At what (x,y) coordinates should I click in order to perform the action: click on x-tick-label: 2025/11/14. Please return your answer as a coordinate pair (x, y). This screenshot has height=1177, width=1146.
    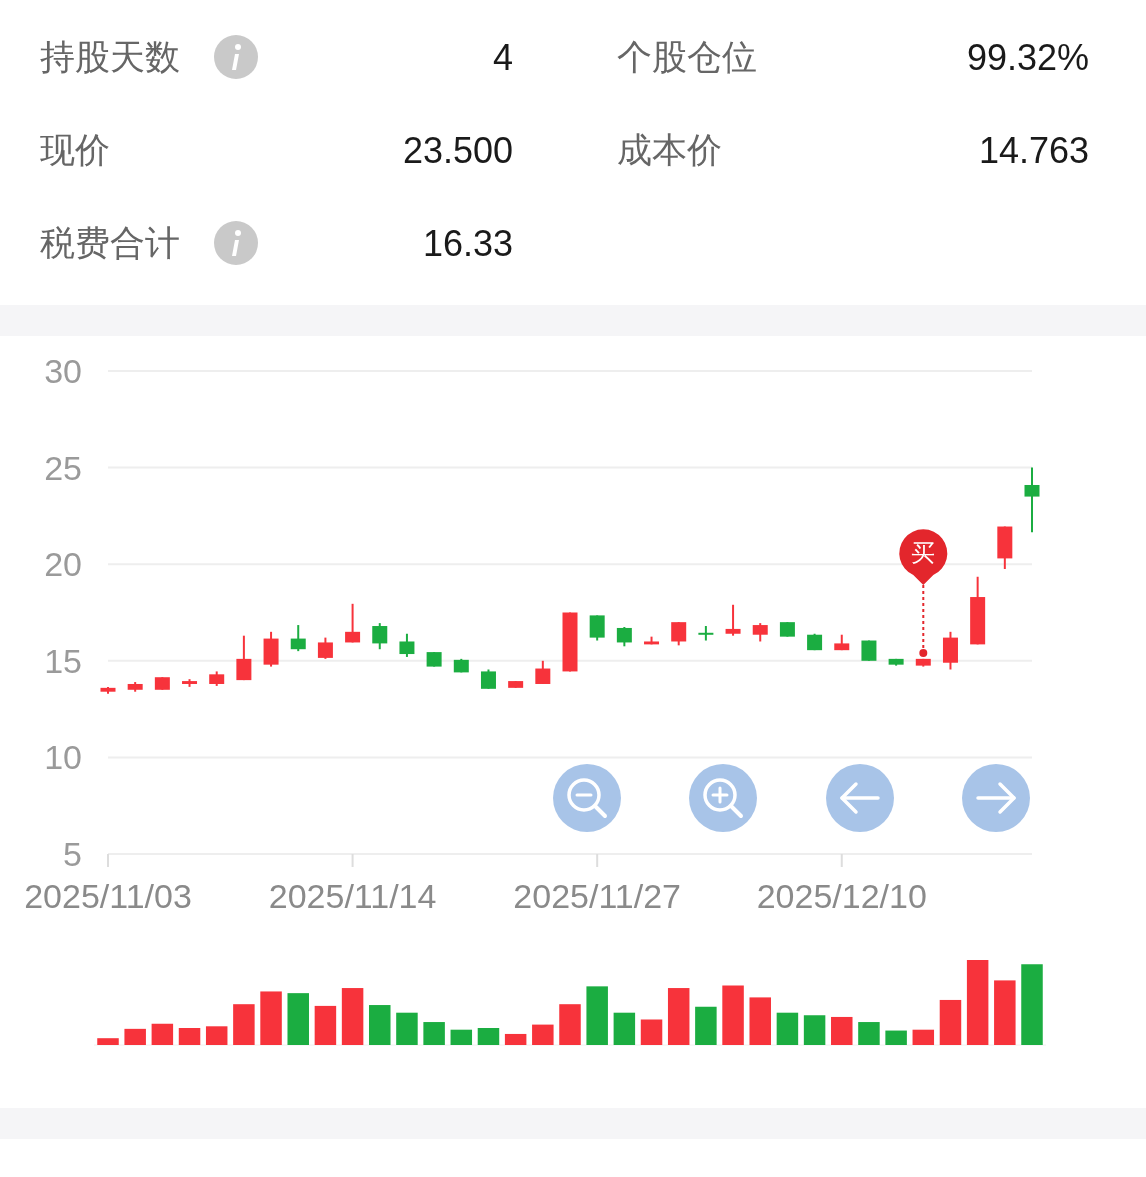
    Looking at the image, I should click on (352, 895).